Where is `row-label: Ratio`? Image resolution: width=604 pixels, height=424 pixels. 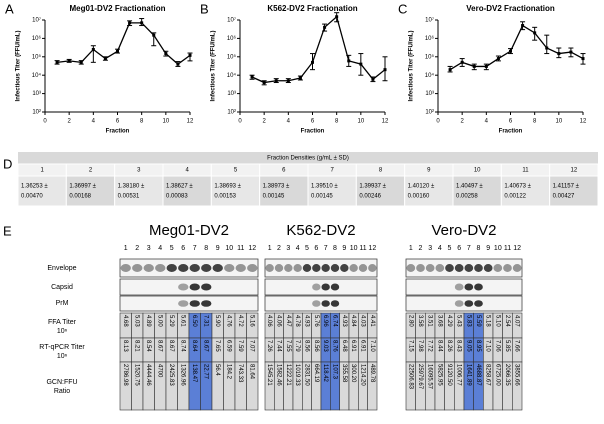
row-label: Ratio is located at coordinates (62, 391).